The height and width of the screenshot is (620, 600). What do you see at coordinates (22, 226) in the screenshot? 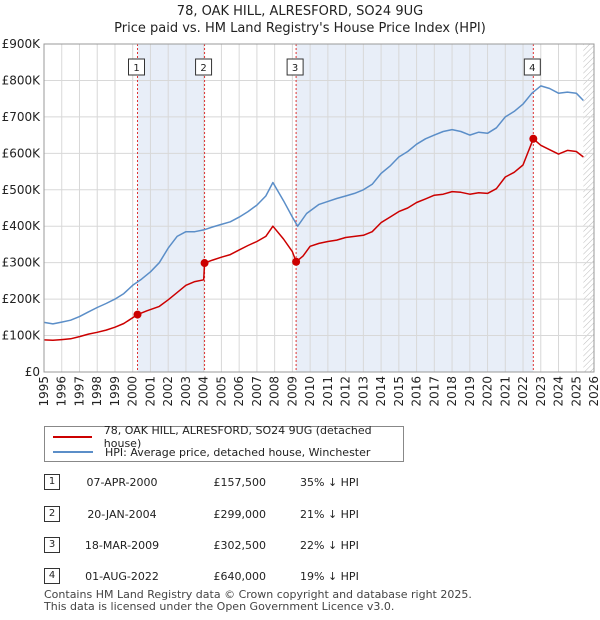
I see `y-tick-label: £400K` at bounding box center [22, 226].